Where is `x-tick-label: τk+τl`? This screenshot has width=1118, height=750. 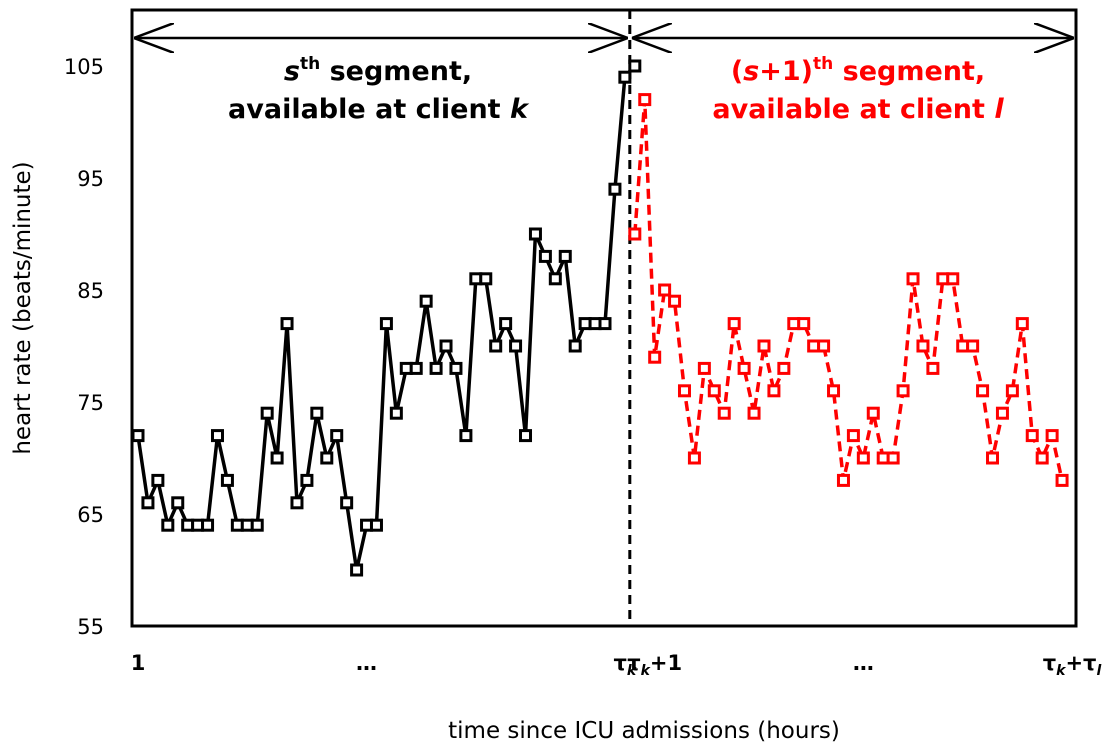
x-tick-label: τk+τl is located at coordinates (1072, 665).